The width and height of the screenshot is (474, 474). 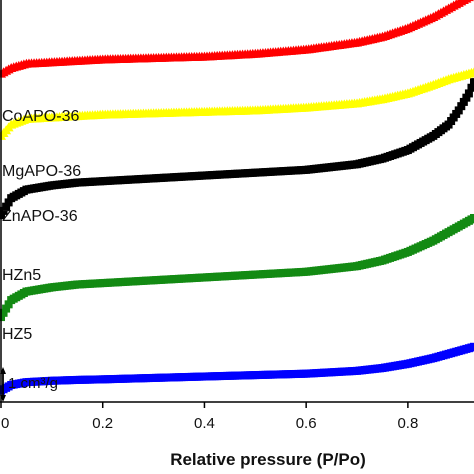 What do you see at coordinates (21, 275) in the screenshot?
I see `series-label-hzn5: HZn5` at bounding box center [21, 275].